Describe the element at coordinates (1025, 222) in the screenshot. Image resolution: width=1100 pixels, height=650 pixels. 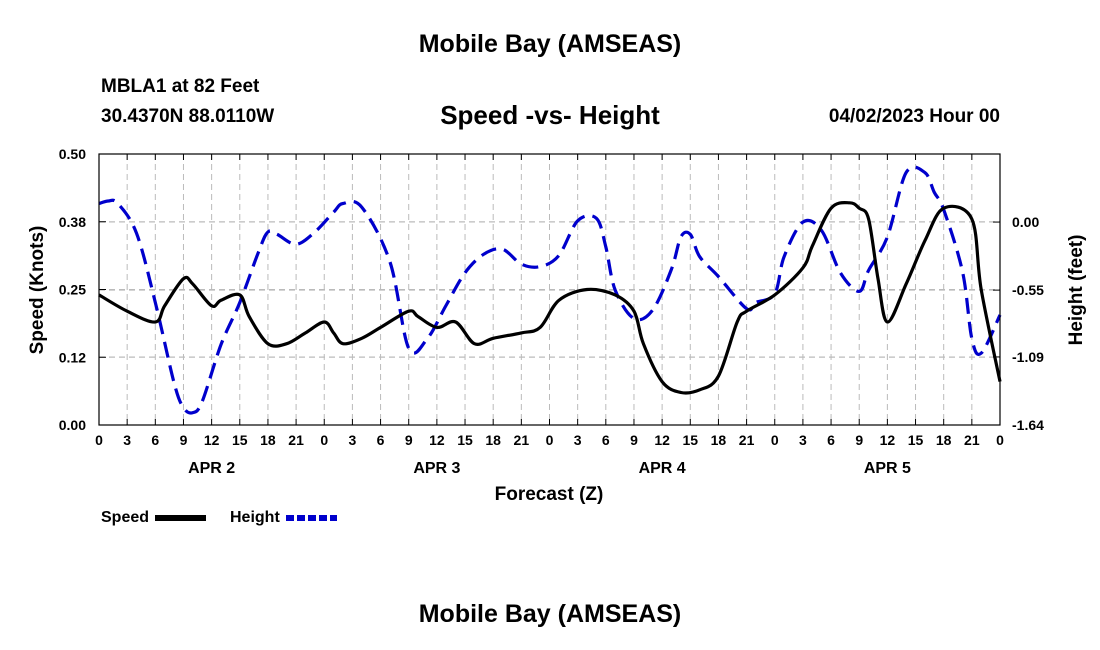
I see `y2-tick-label: 0.00` at that location.